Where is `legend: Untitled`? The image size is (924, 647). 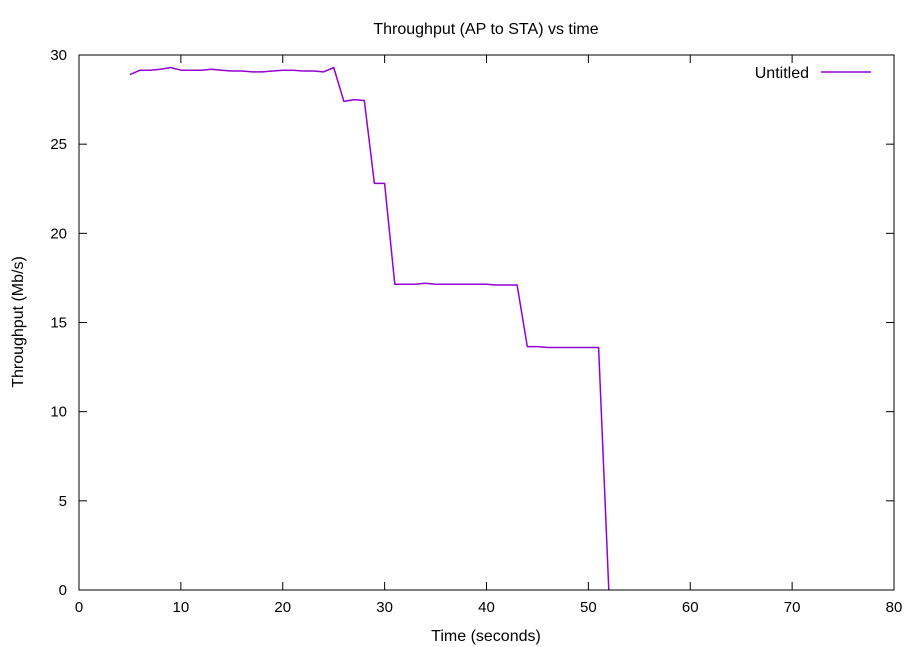 legend: Untitled is located at coordinates (813, 73).